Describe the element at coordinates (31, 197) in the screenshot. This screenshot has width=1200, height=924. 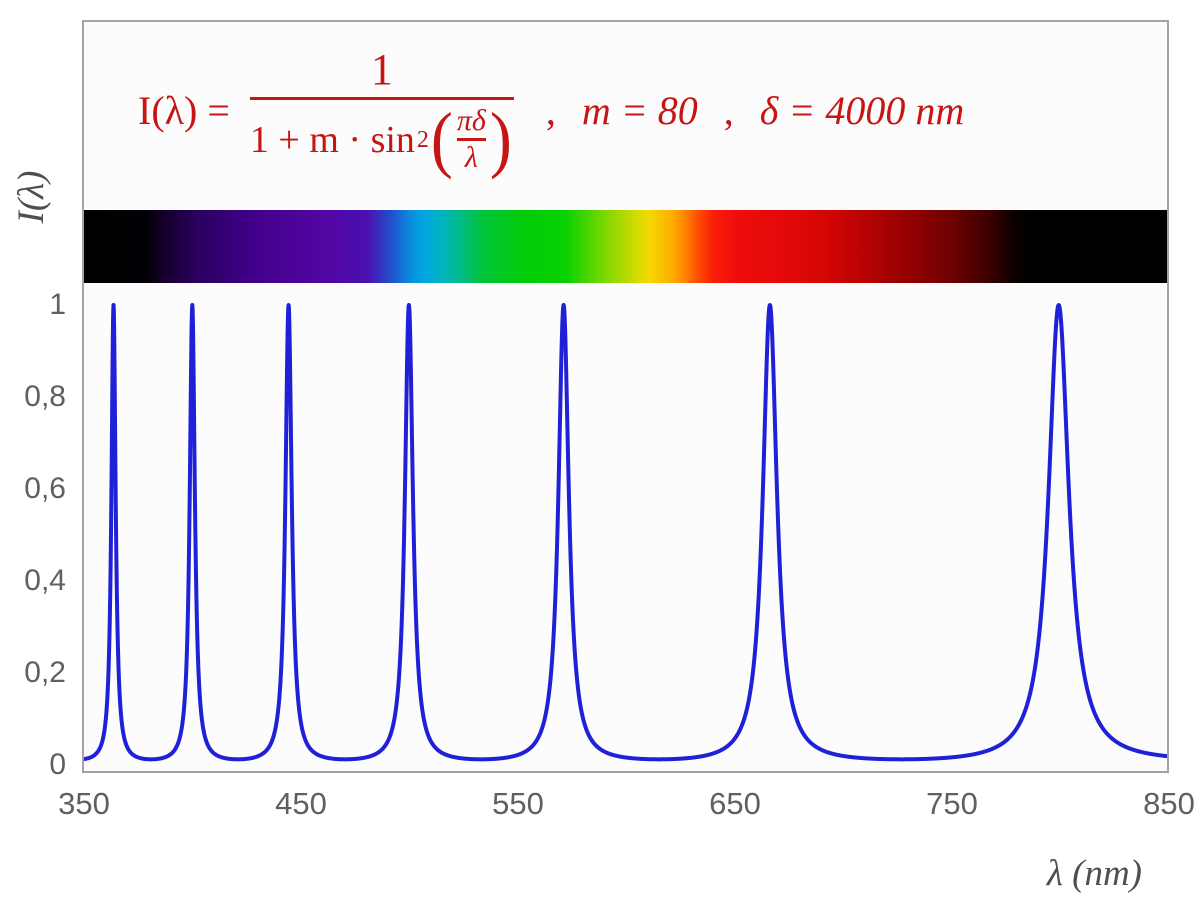
I see `y-axis-title: I(λ)` at that location.